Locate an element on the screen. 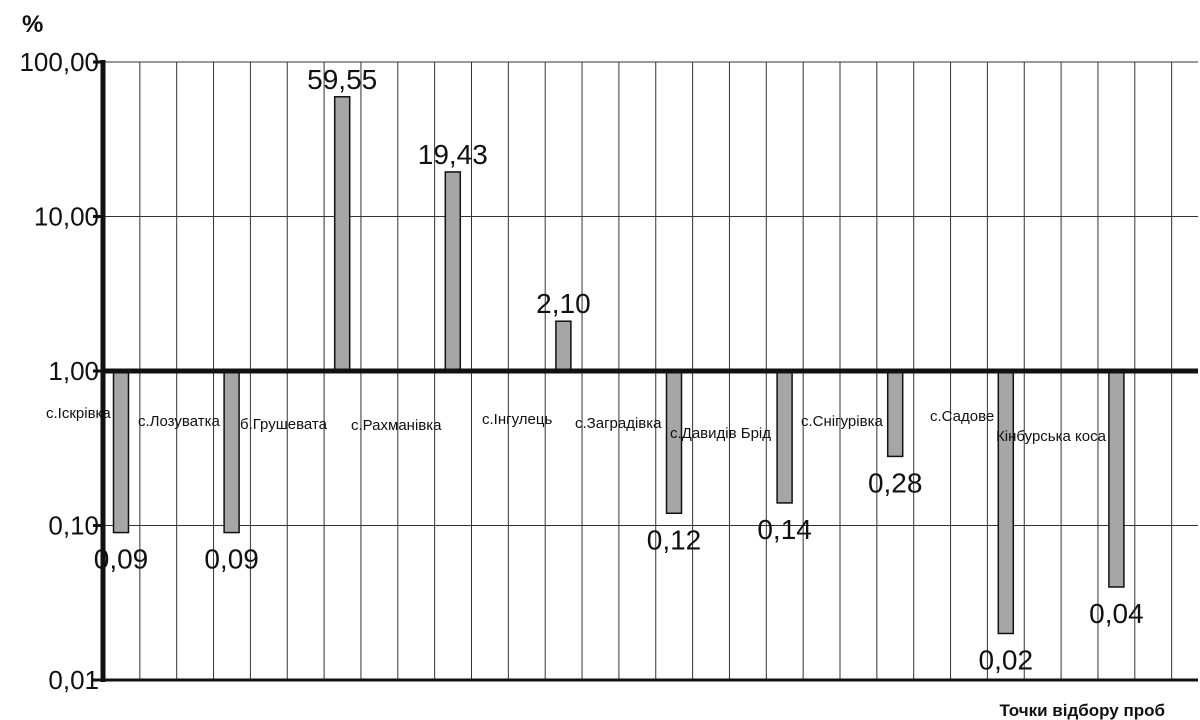  category-label: с.Інгулець is located at coordinates (517, 419).